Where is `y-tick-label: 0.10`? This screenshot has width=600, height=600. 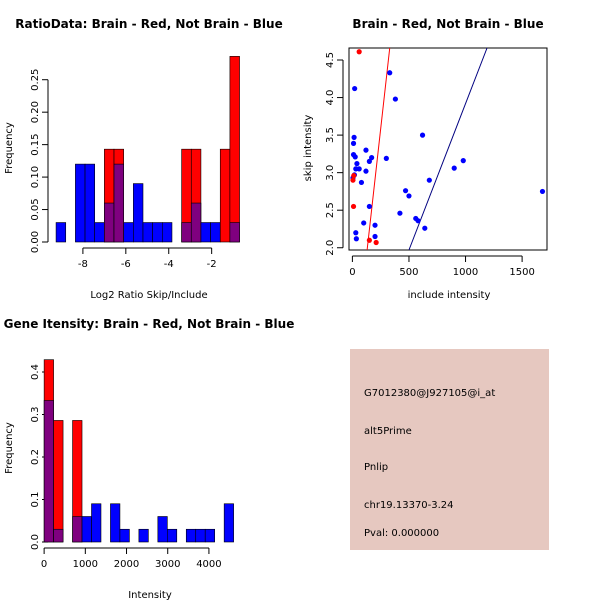
y-tick-label: 0.10 is located at coordinates (35, 177).